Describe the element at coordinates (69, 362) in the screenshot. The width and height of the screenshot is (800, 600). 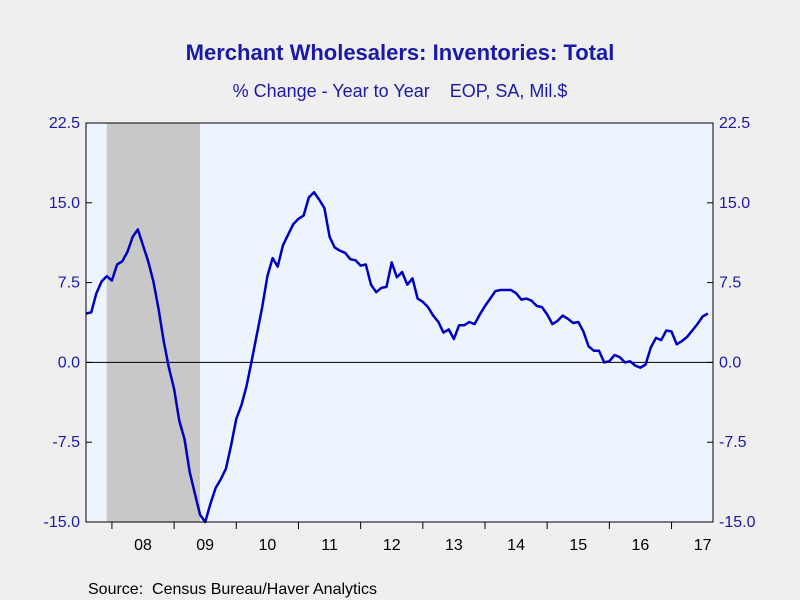
I see `y-tick-label-left: 0.0` at that location.